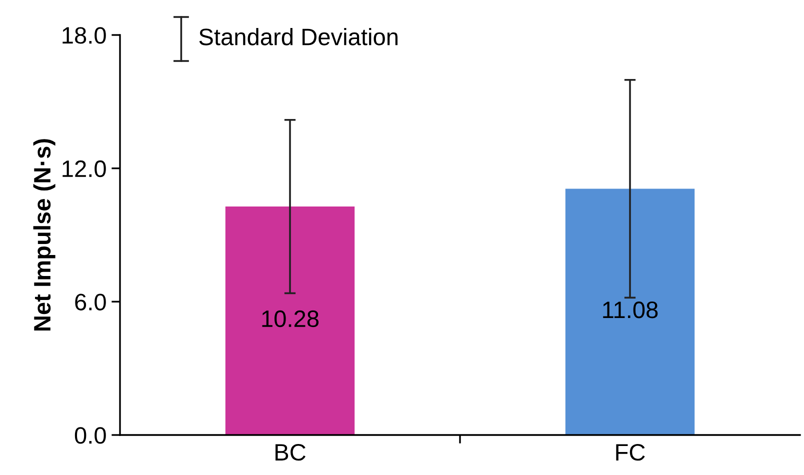  I want to click on x-tick-label: FC, so click(630, 452).